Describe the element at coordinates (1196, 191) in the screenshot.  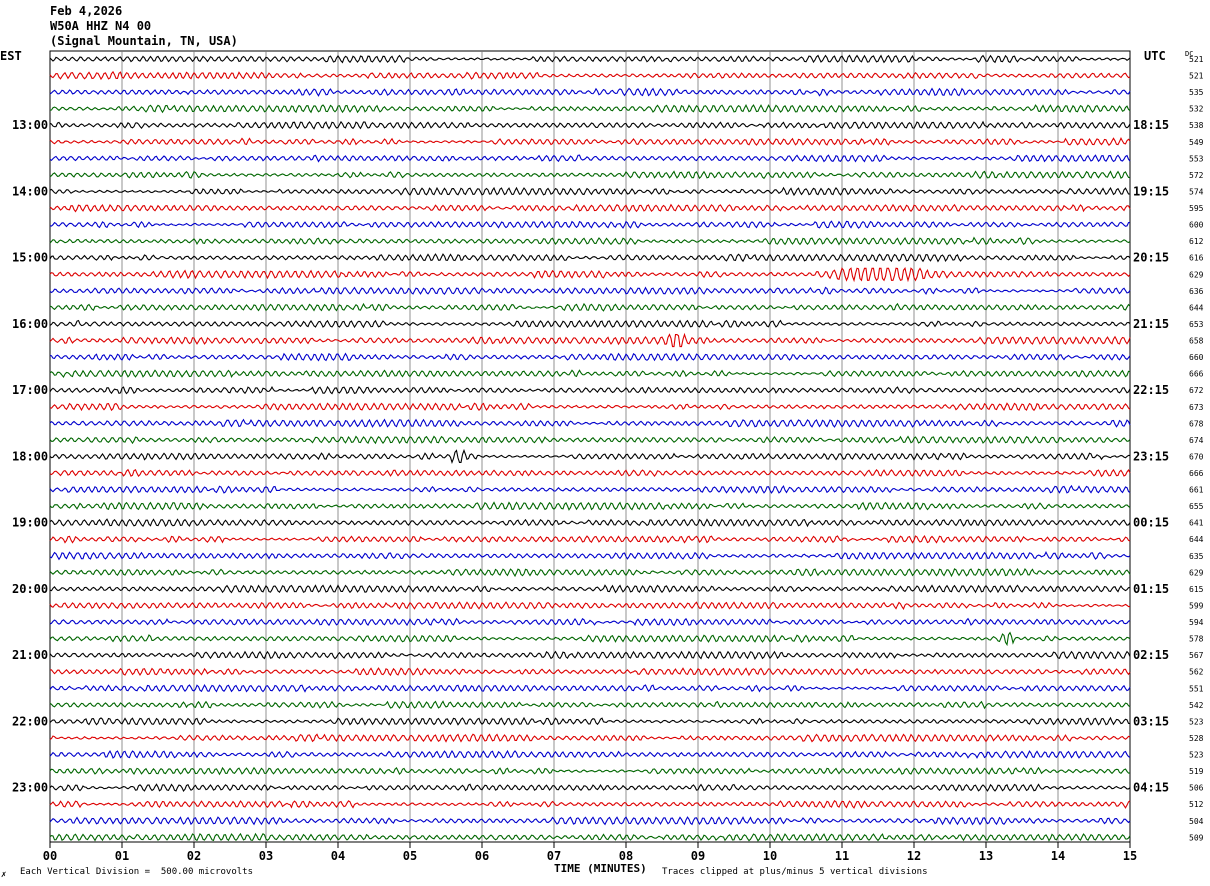
I see `dc-offset-label: 574` at that location.